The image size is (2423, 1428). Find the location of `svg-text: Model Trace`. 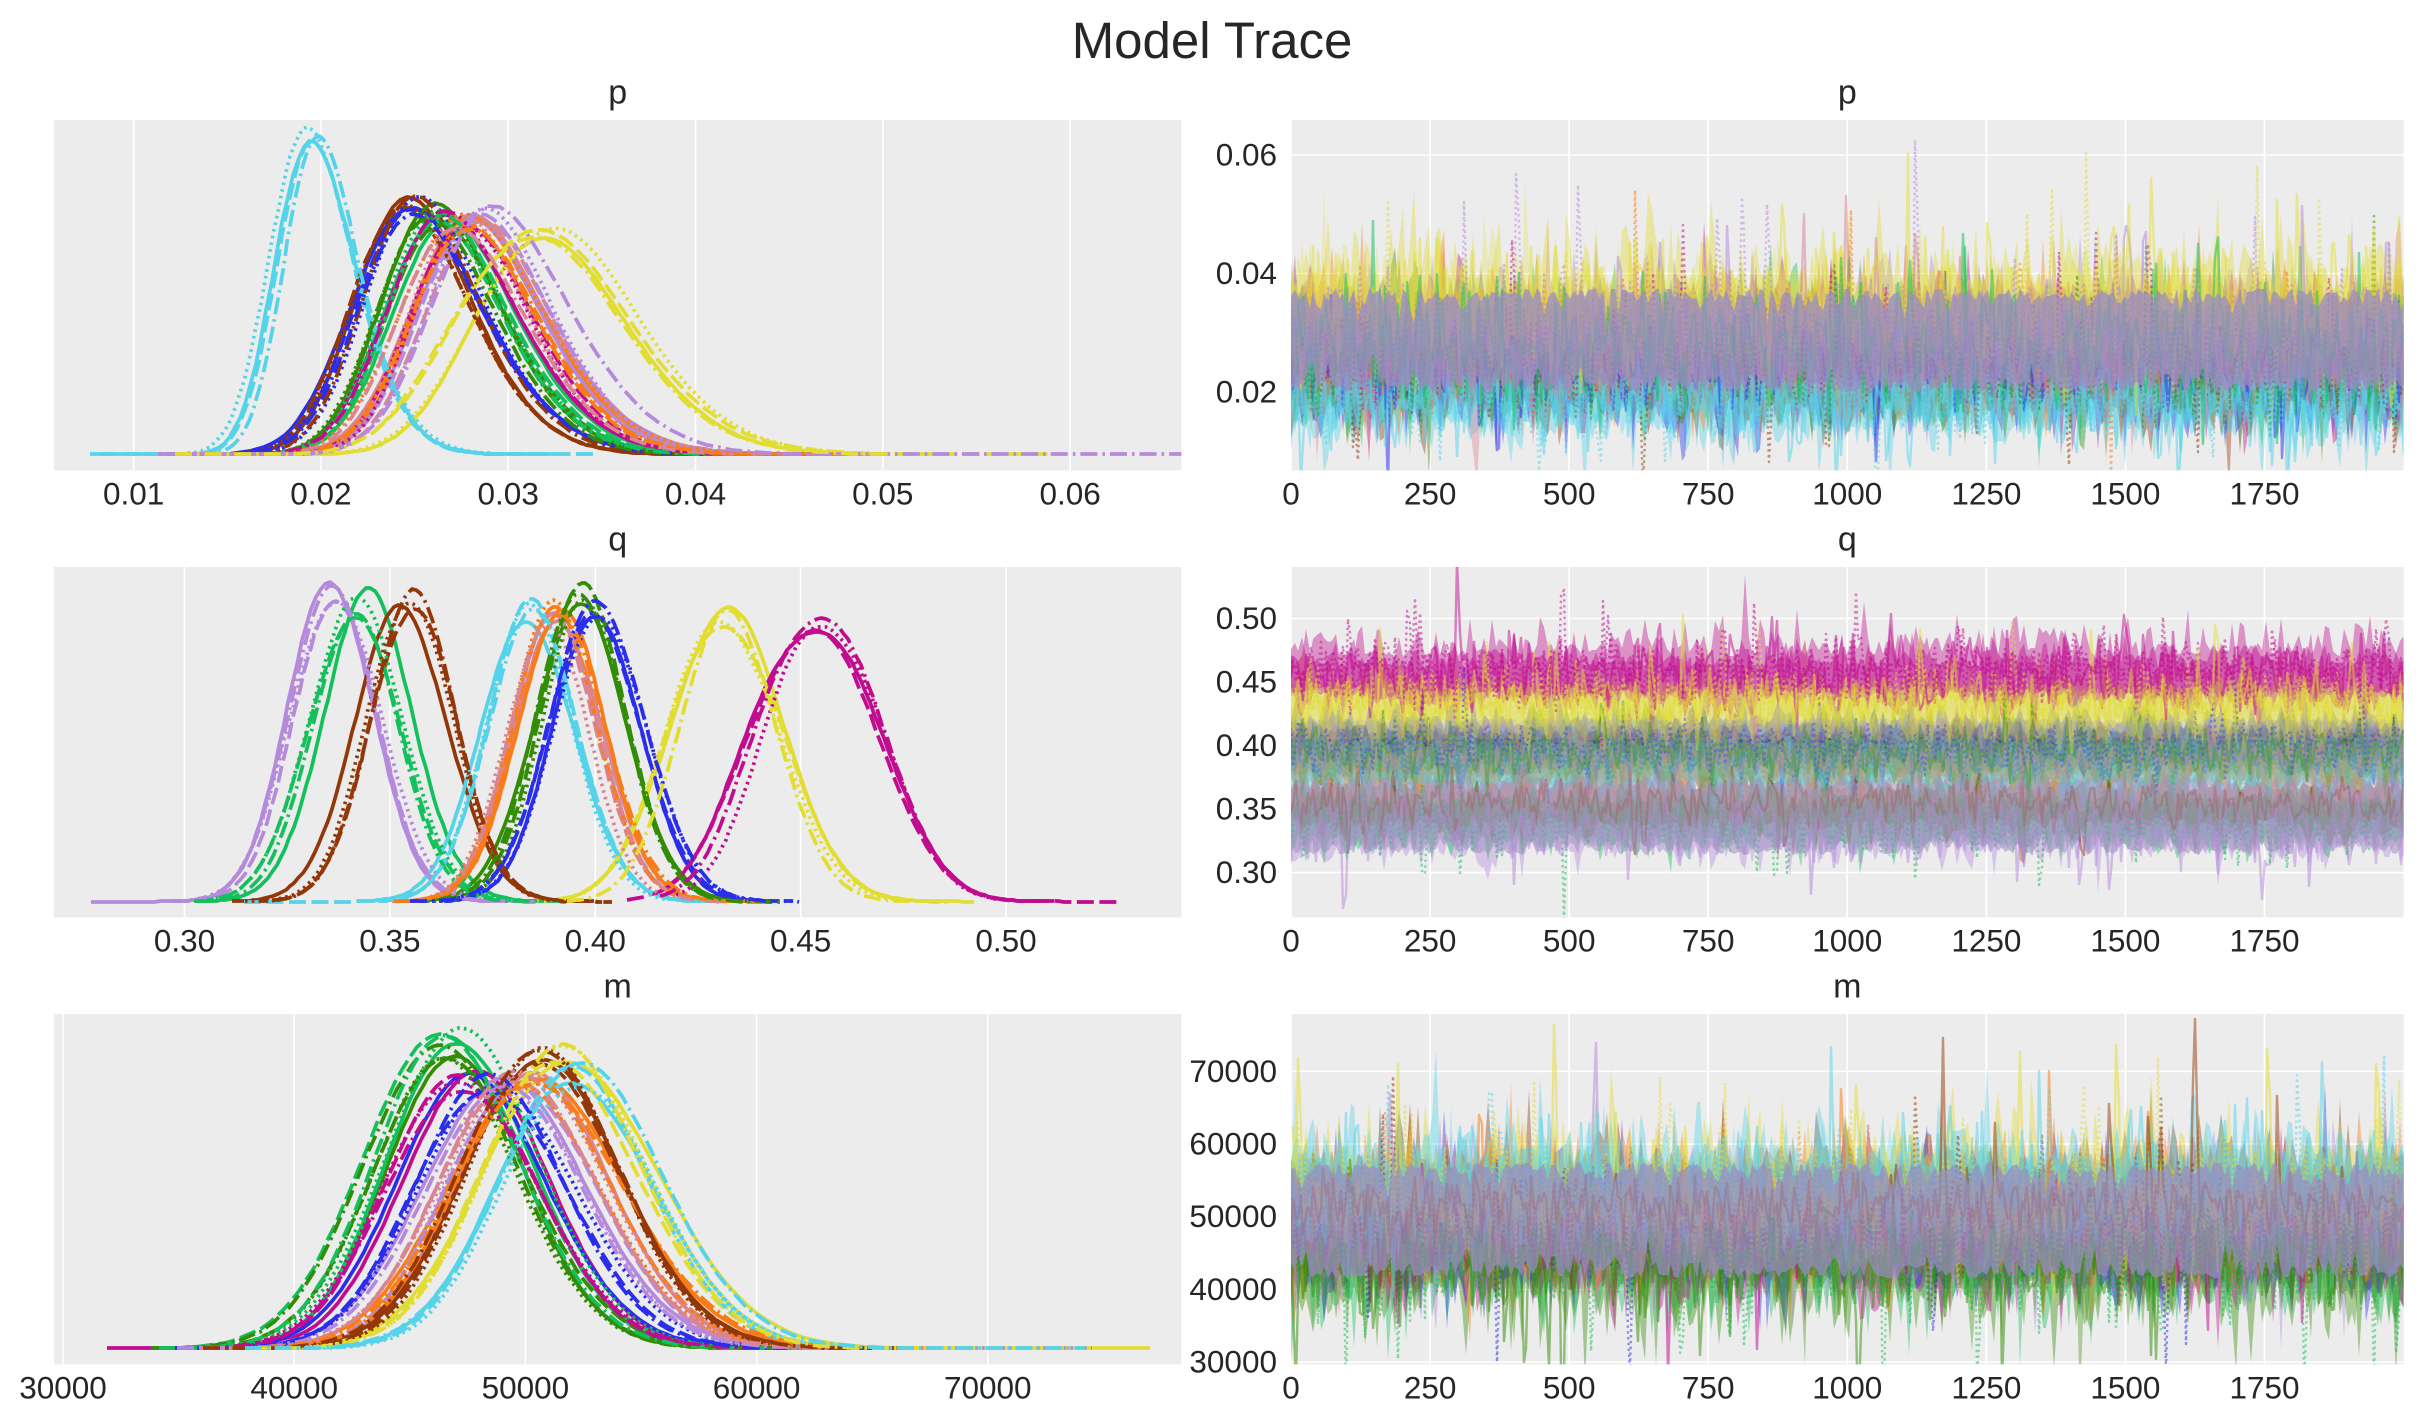

svg-text: Model Trace is located at coordinates (1212, 40).